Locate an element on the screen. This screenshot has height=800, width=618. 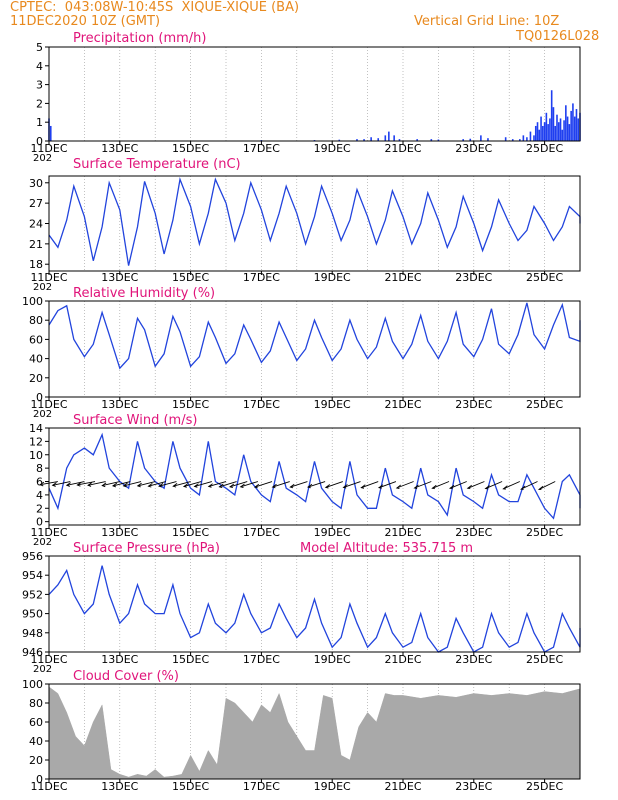
y-tick-label: 30 is located at coordinates (36, 183).